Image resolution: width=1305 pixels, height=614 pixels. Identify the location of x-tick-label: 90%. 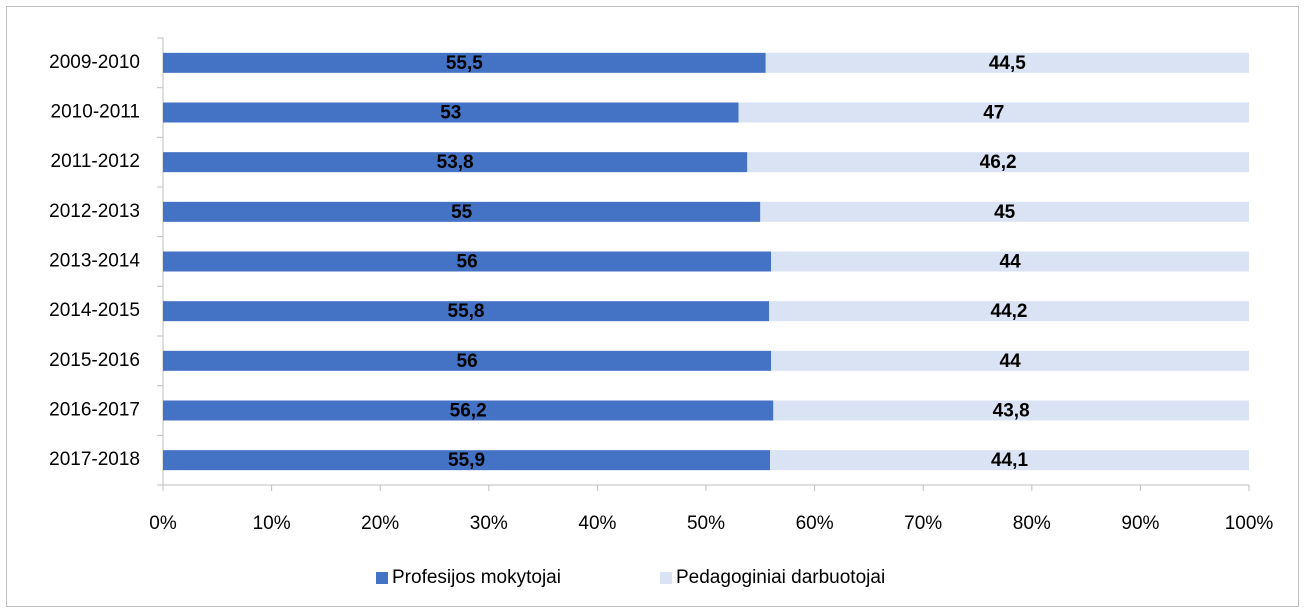
(1140, 523).